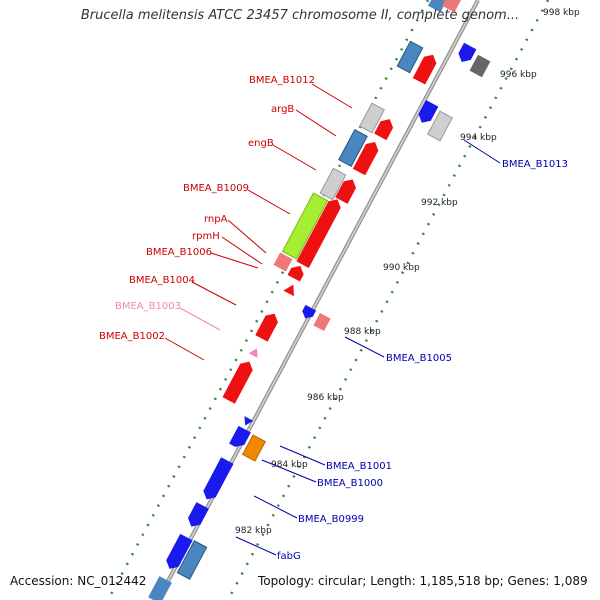 Image resolution: width=600 pixels, height=600 pixels. I want to click on leader-lines-left, so click(258, 222).